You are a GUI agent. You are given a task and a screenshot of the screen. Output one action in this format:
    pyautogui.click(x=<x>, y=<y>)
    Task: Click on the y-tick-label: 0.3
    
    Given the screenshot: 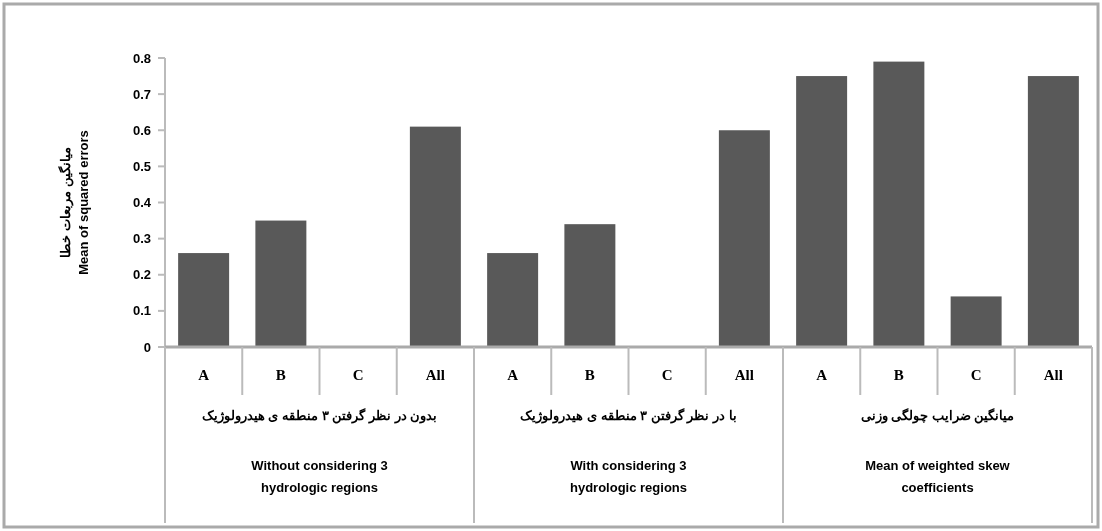 What is the action you would take?
    pyautogui.click(x=141, y=239)
    